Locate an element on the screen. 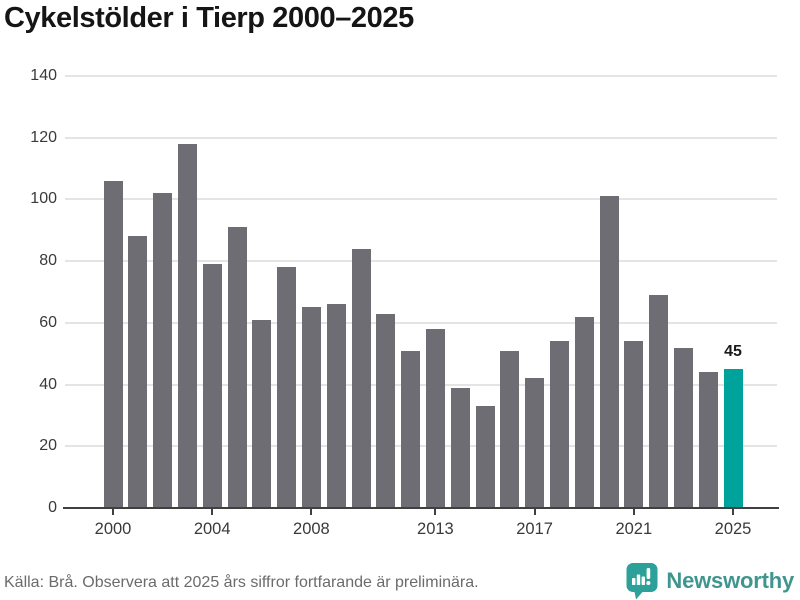 The height and width of the screenshot is (600, 800). y-axis-label: 0 is located at coordinates (52, 507).